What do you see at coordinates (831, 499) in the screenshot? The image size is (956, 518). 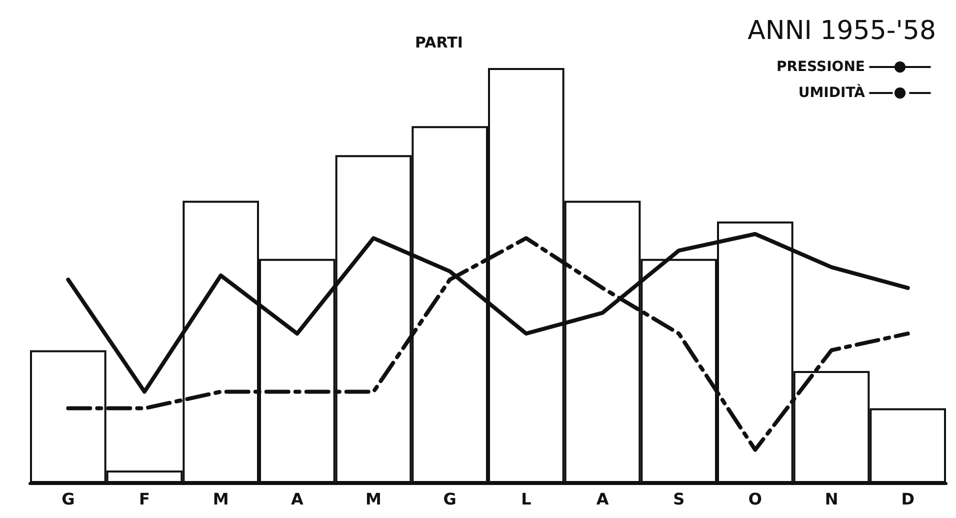 I see `x-tick-label: N` at bounding box center [831, 499].